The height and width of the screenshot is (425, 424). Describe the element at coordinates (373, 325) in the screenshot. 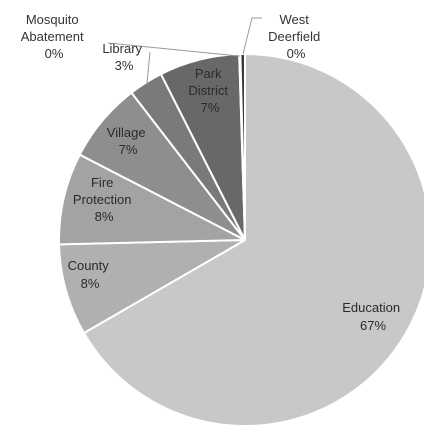

I see `slice-value-education: 67%` at that location.